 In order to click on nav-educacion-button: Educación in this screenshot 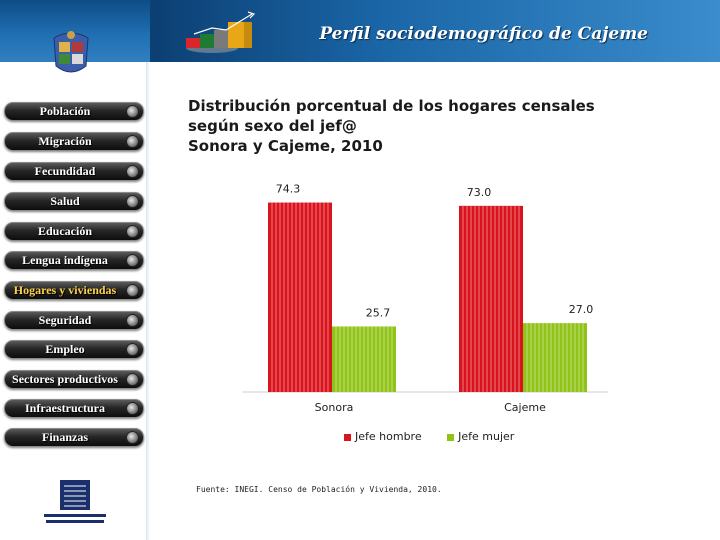, I will do `click(74, 231)`.